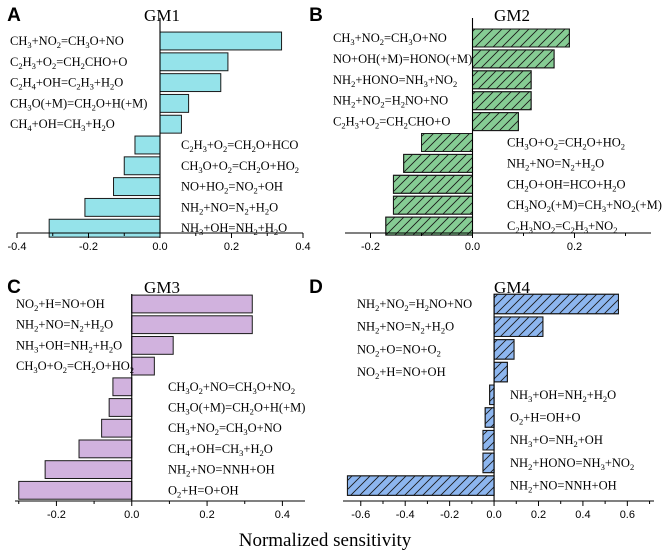  Describe the element at coordinates (512, 15) in the screenshot. I see `panel-title: GM2` at that location.